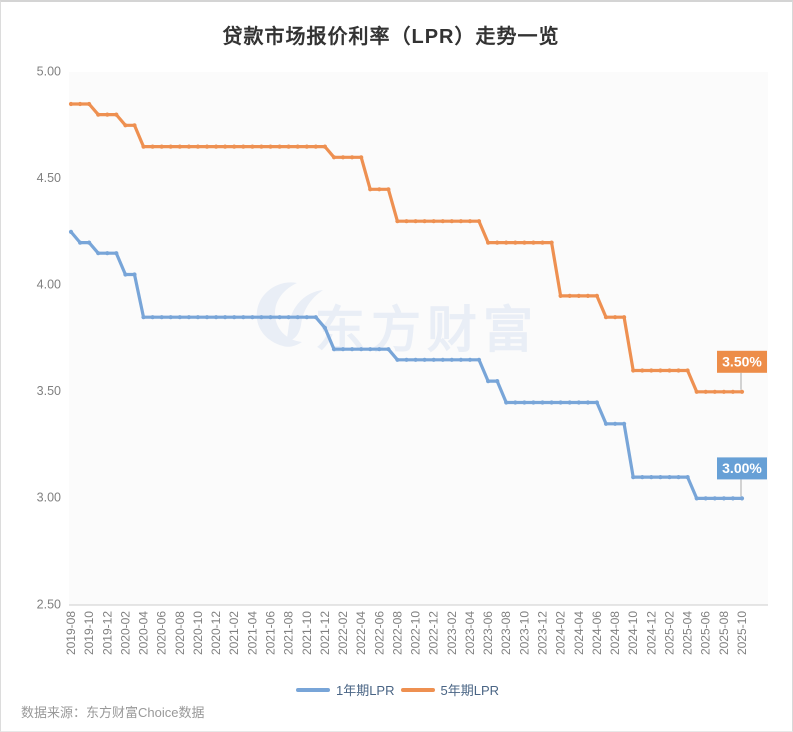  I want to click on watermark-logo-icon, so click(289, 314).